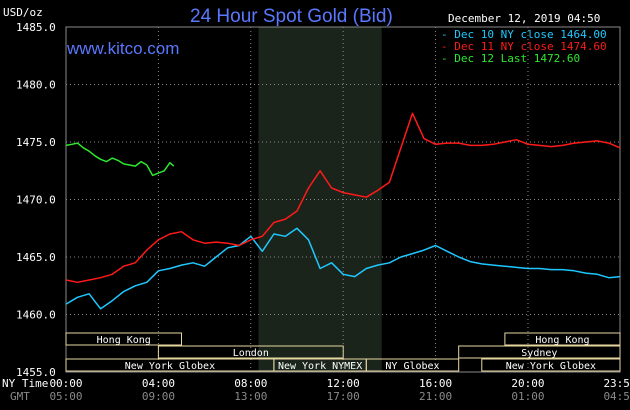  I want to click on session-label: New York NYMEX, so click(320, 366).